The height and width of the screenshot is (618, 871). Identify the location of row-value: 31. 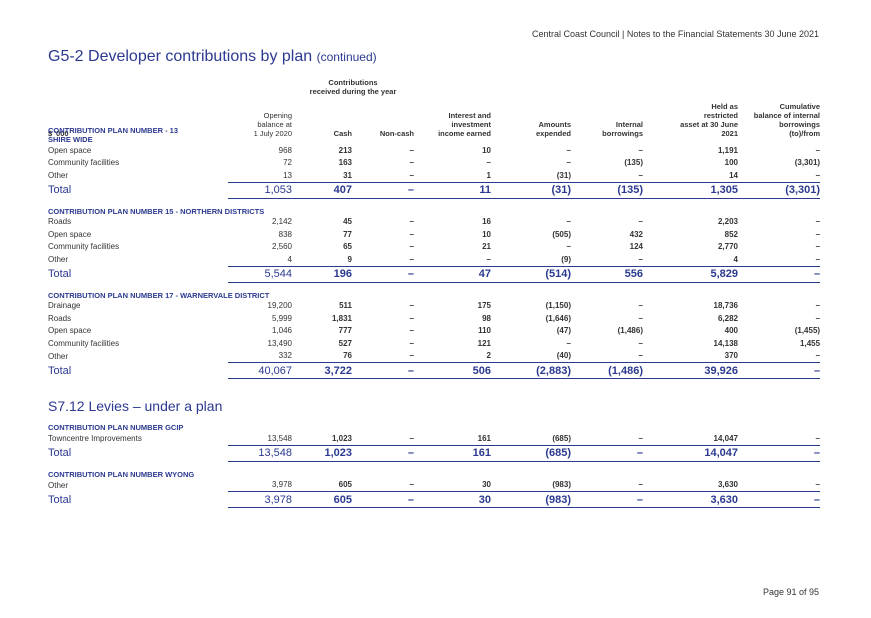
(347, 175).